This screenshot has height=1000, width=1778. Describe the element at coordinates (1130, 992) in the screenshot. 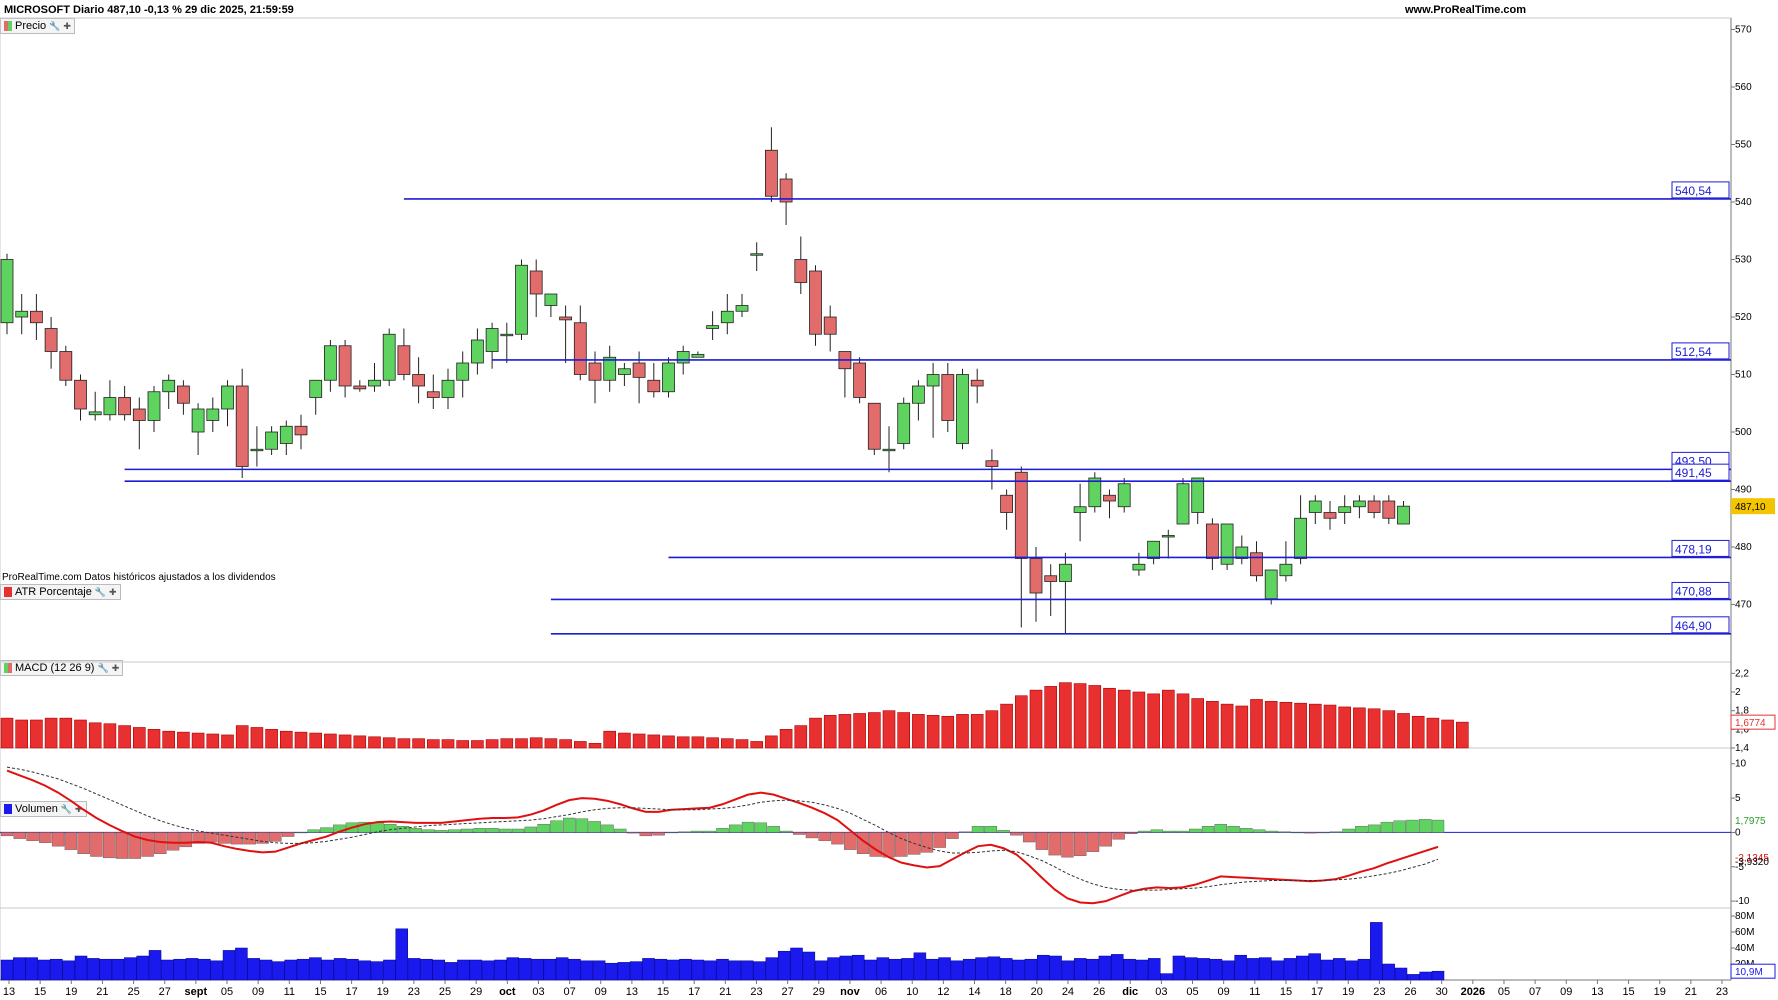

I see `x-tick-label: dic` at that location.